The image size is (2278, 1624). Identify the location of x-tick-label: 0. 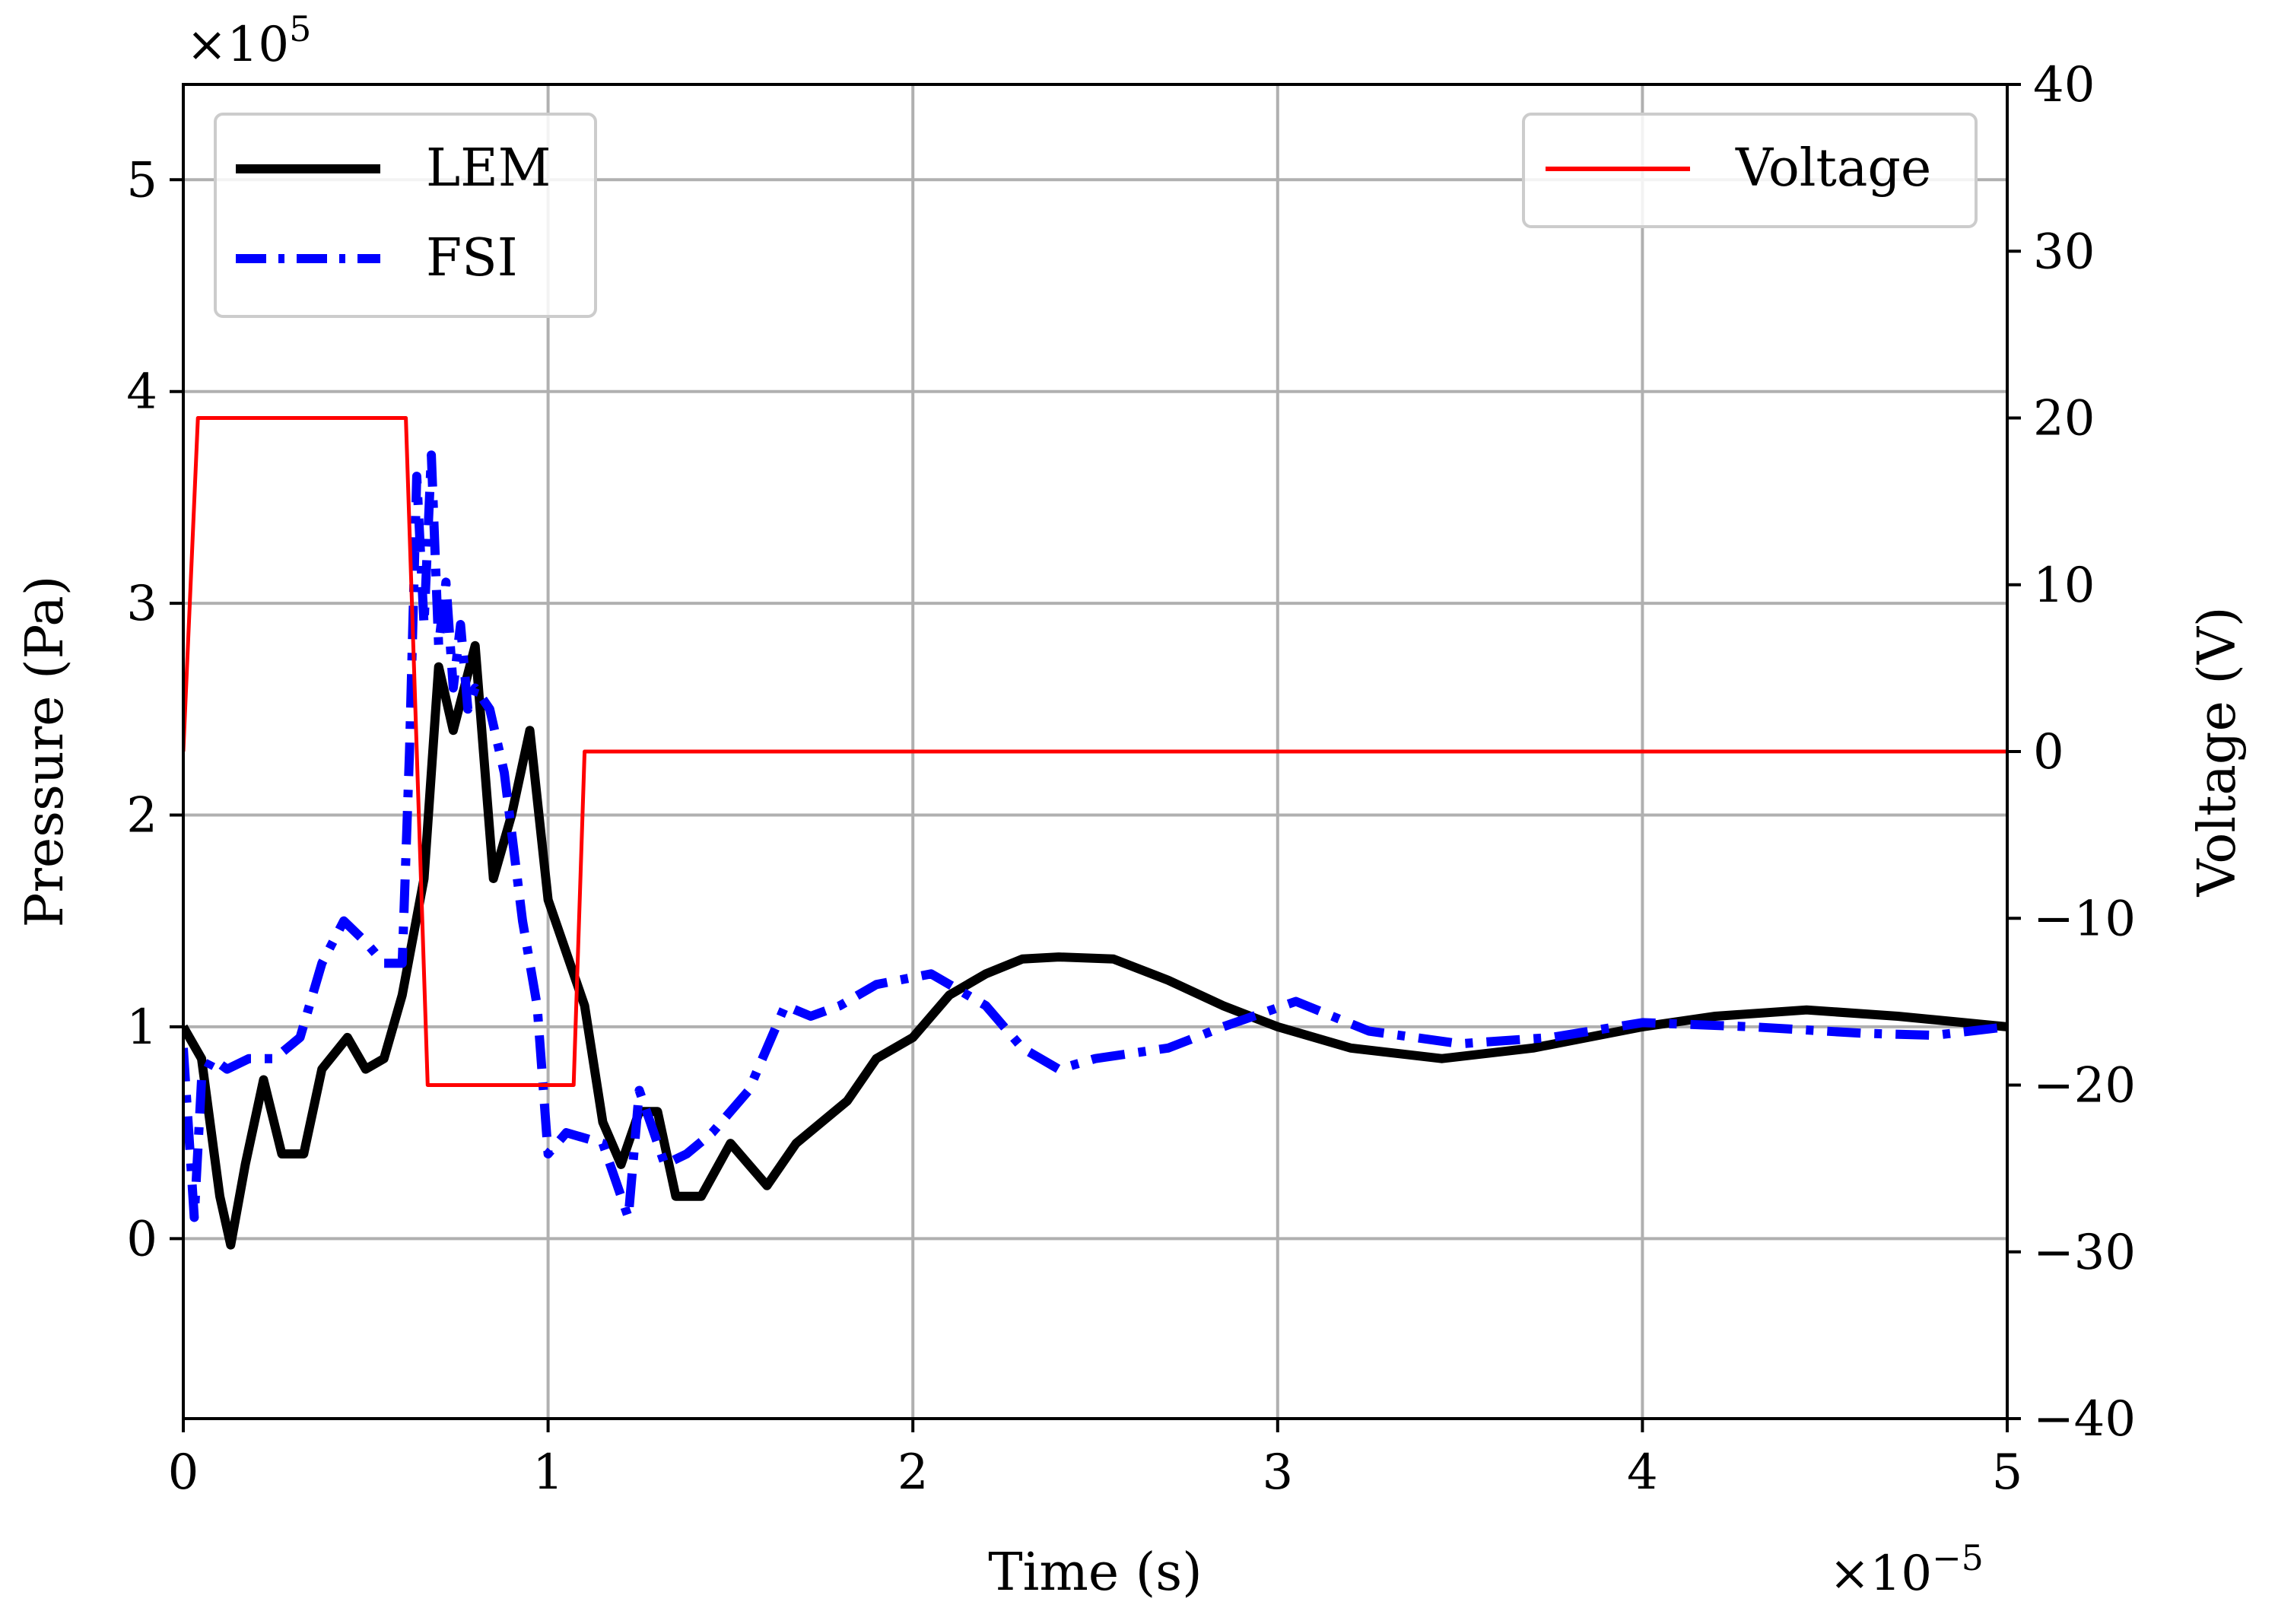
(183, 1472).